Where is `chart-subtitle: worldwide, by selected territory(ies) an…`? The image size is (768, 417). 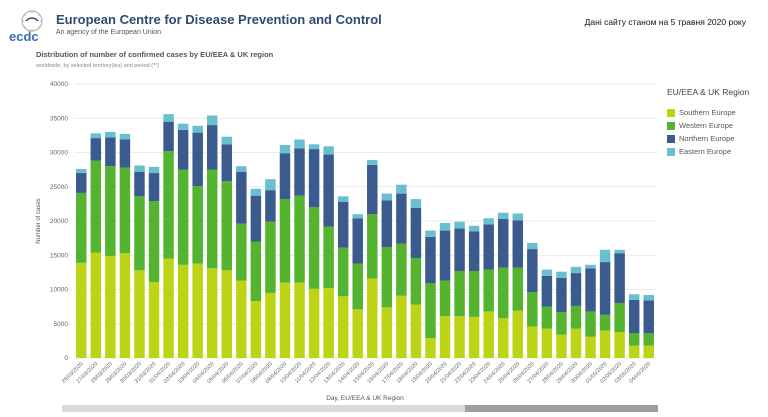
chart-subtitle: worldwide, by selected territory(ies) an… is located at coordinates (98, 66).